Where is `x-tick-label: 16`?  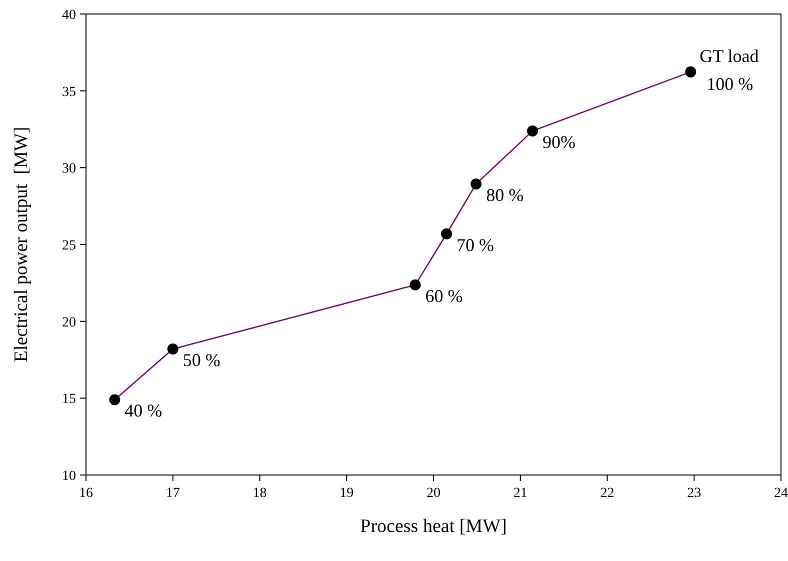
x-tick-label: 16 is located at coordinates (86, 493).